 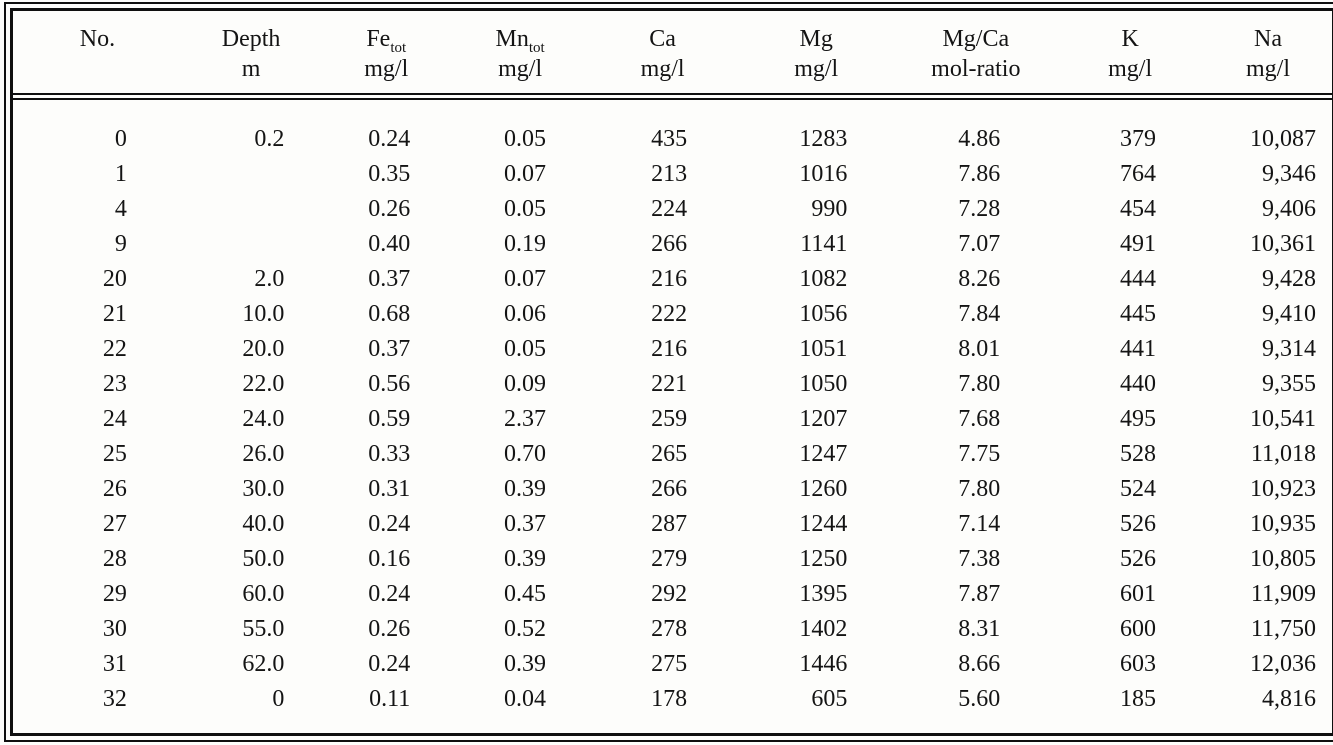 I want to click on table-row: 32 0 0.11 0.04 178 605 5.60 185 4,816, so click(x=672, y=699).